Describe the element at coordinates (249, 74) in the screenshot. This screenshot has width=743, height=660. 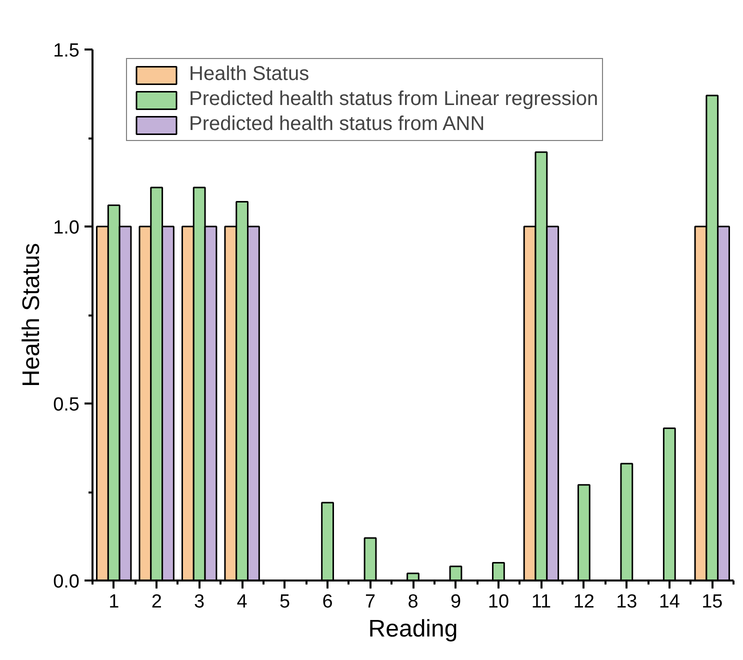
I see `legend-label: Health Status` at that location.